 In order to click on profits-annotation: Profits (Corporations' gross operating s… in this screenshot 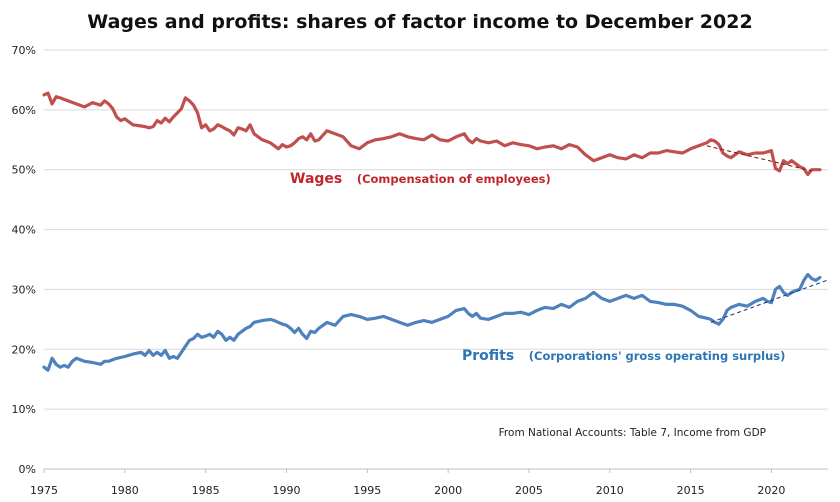, I will do `click(623, 354)`.